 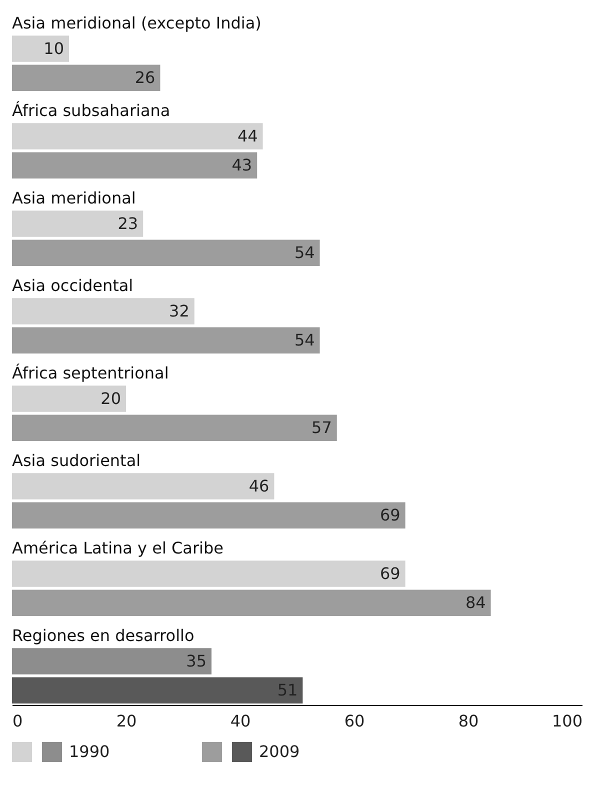 What do you see at coordinates (90, 373) in the screenshot?
I see `y-tick-label: África septentrional` at bounding box center [90, 373].